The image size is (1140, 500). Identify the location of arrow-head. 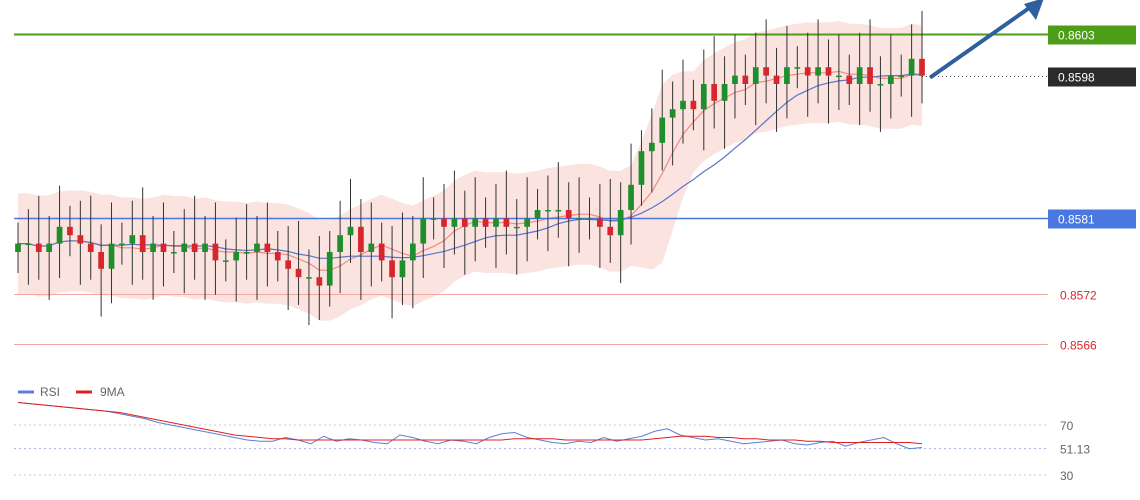
(1034, 10).